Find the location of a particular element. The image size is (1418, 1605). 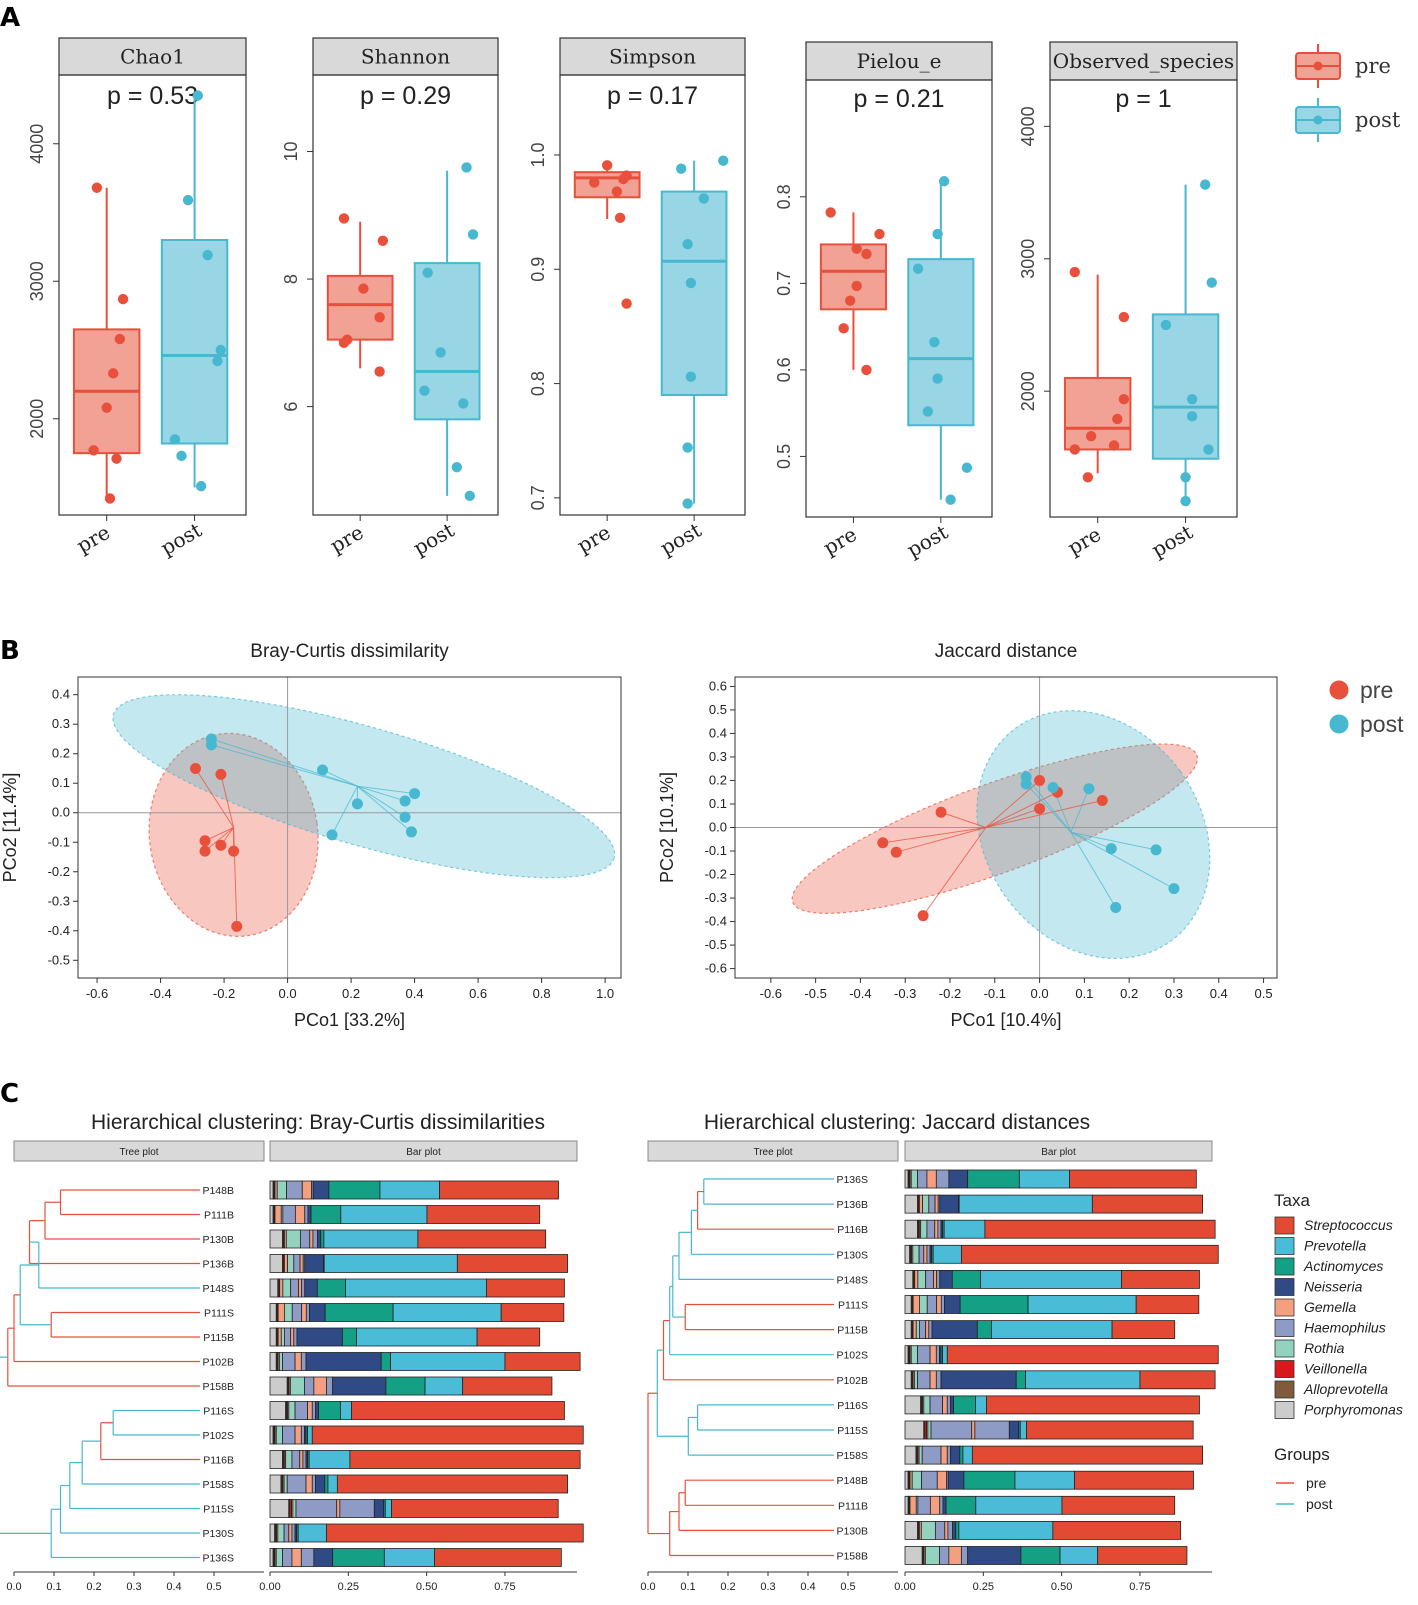

x-tick-label-pielou: post is located at coordinates (927, 541).